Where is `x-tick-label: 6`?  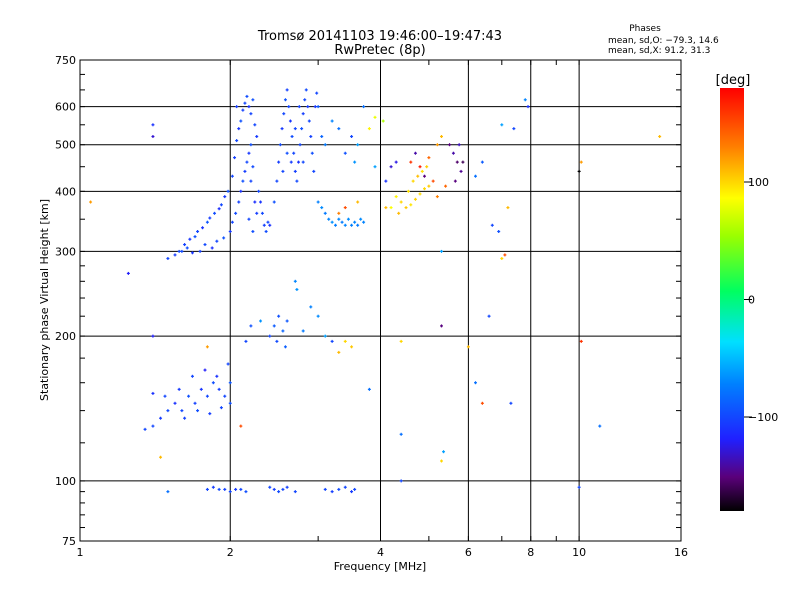
x-tick-label: 6 is located at coordinates (468, 552).